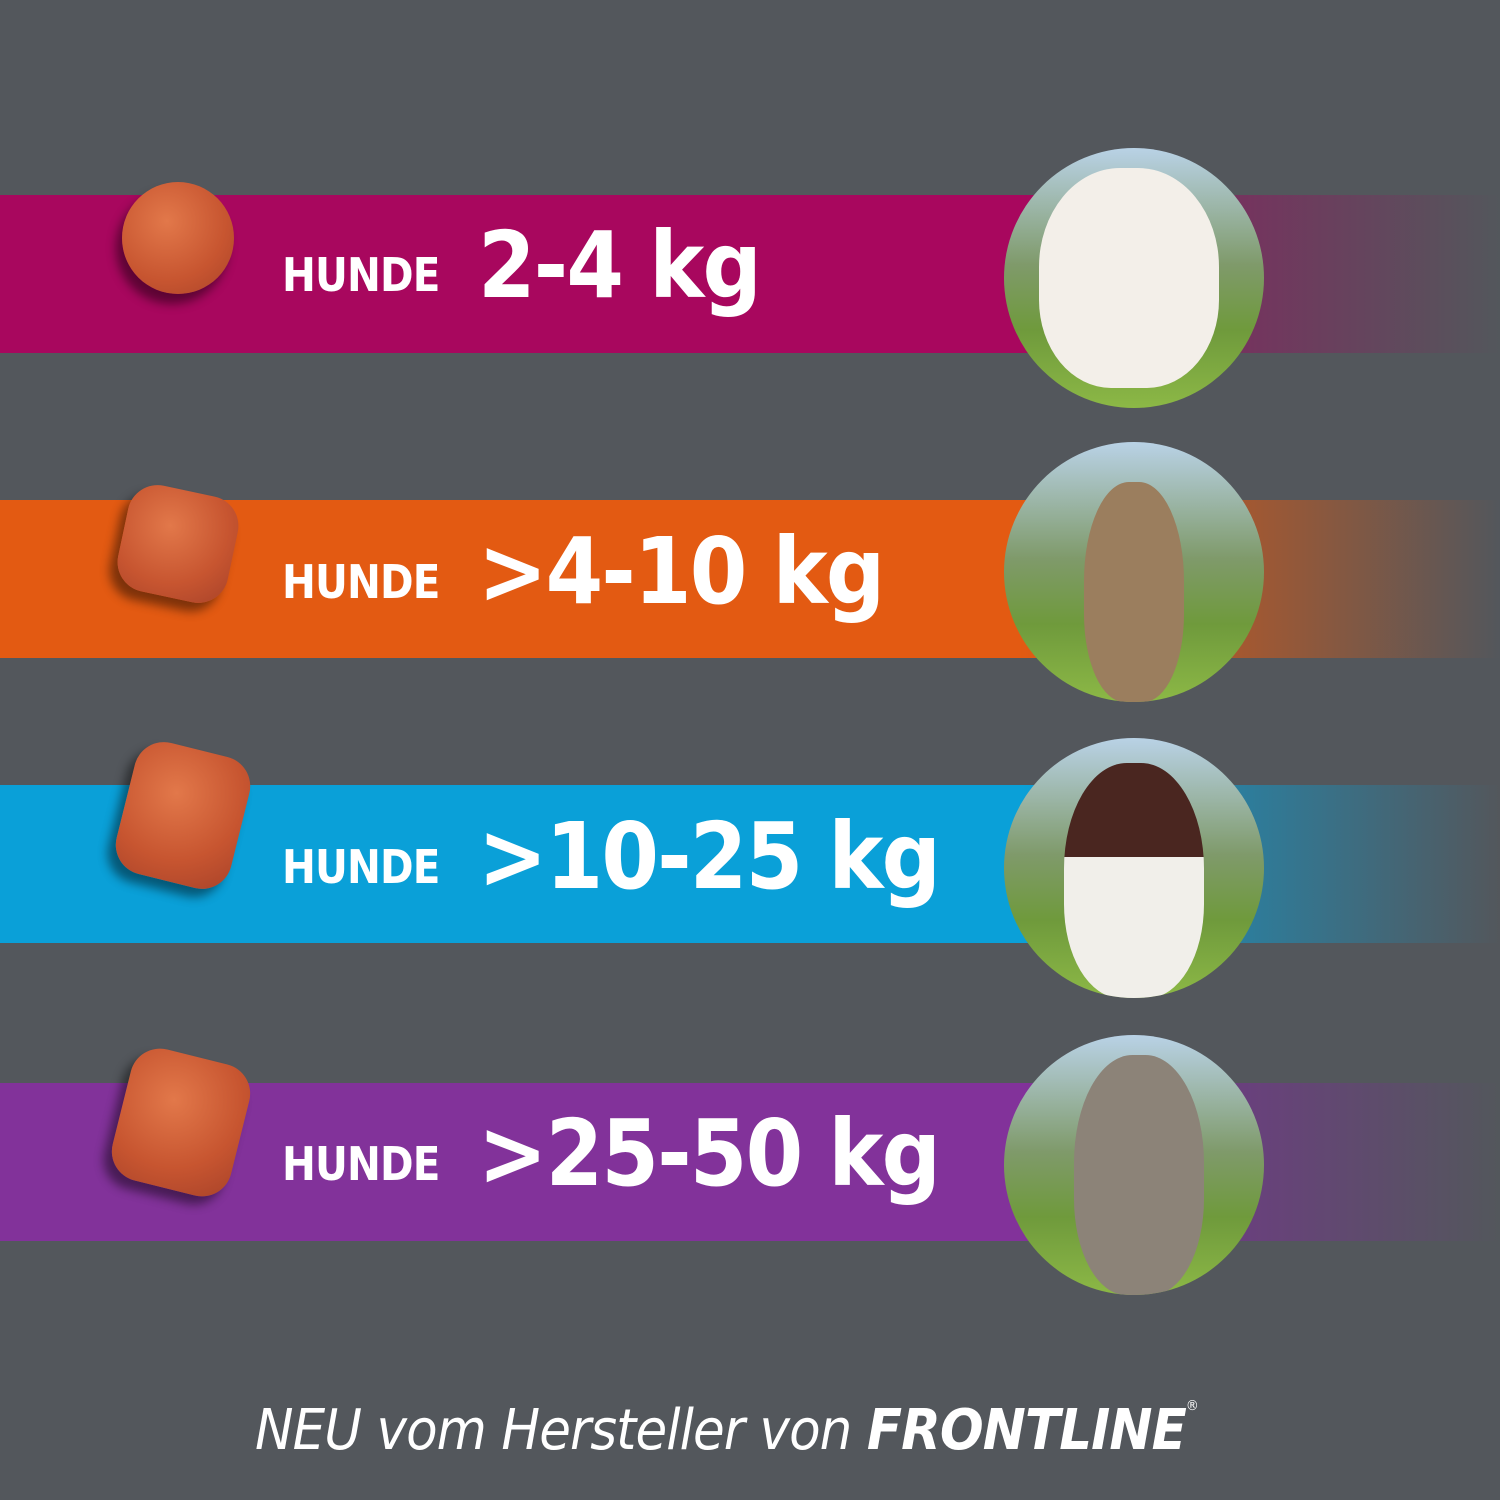  I want to click on dog-photo-terrier, so click(1134, 572).